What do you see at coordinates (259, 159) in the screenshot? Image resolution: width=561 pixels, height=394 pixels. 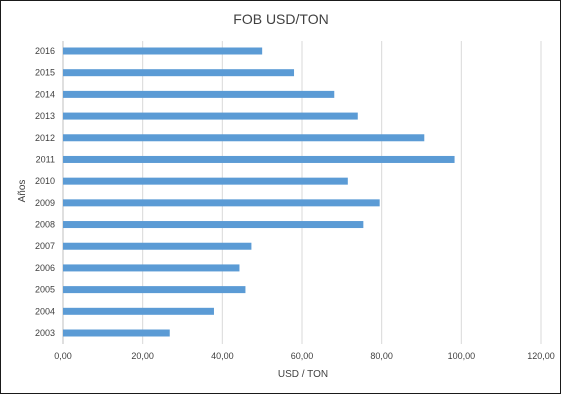 I see `bar-2011` at bounding box center [259, 159].